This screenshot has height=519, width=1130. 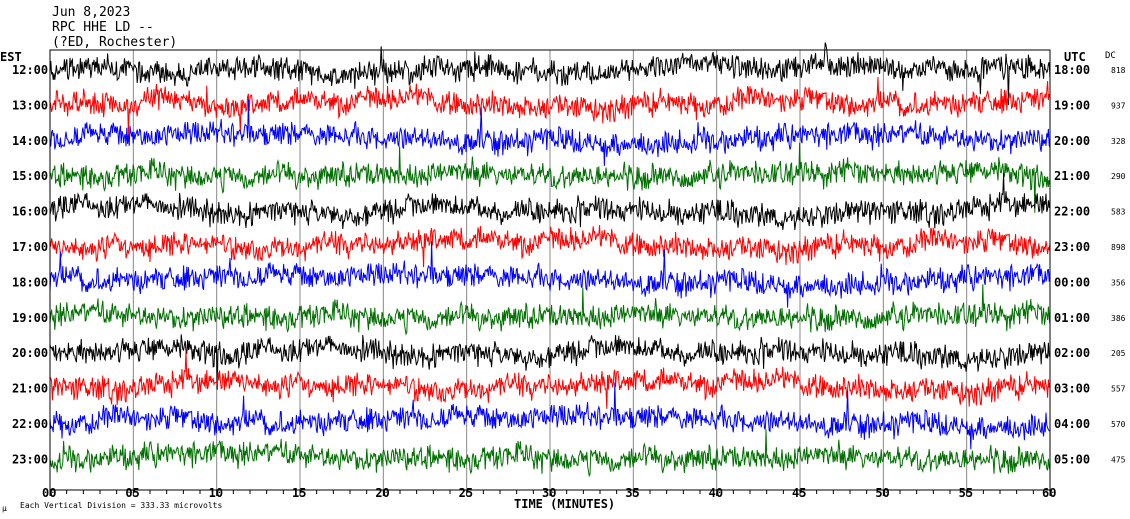 What do you see at coordinates (1072, 176) in the screenshot?
I see `utc-time-label: 21:00` at bounding box center [1072, 176].